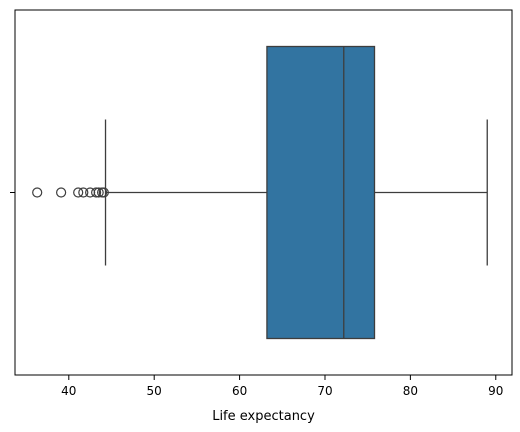 The width and height of the screenshot is (520, 432). Describe the element at coordinates (154, 391) in the screenshot. I see `x-tick-label: 50` at that location.